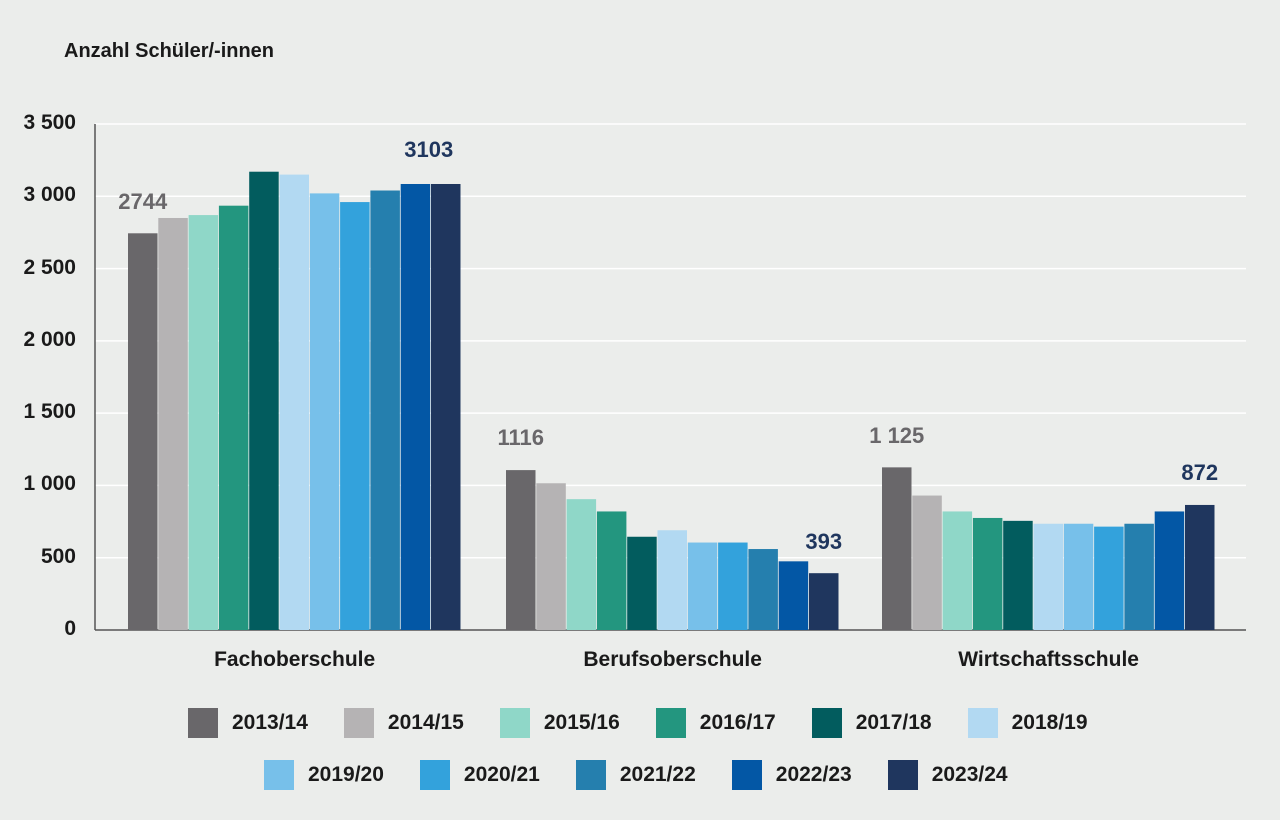 This screenshot has height=820, width=1280. What do you see at coordinates (897, 436) in the screenshot?
I see `data-label: 1 125` at bounding box center [897, 436].